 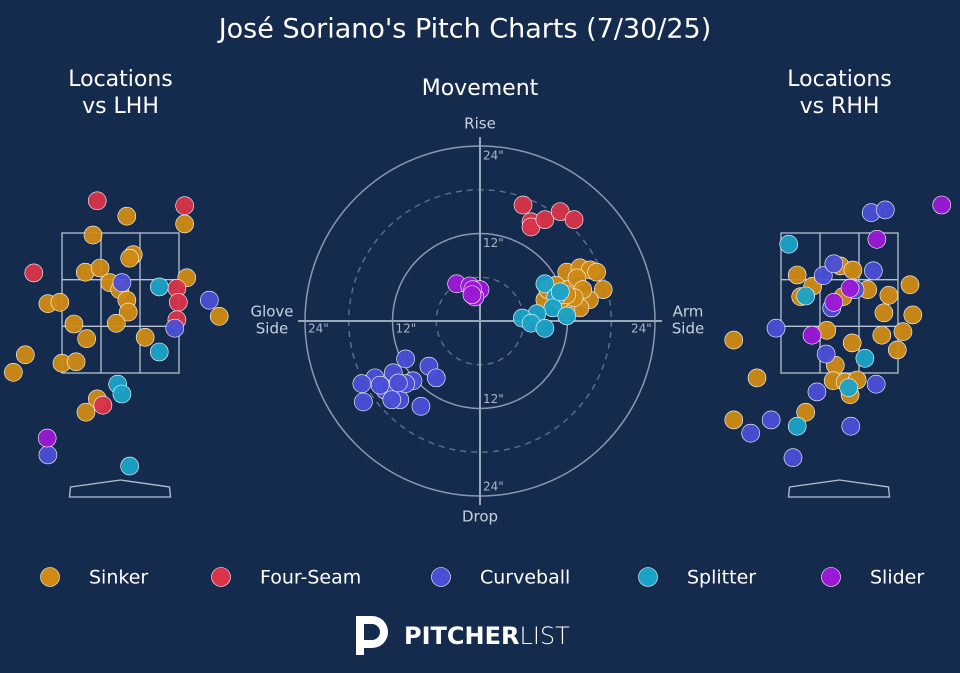 What do you see at coordinates (544, 636) in the screenshot?
I see `brand-light: LIST` at bounding box center [544, 636].